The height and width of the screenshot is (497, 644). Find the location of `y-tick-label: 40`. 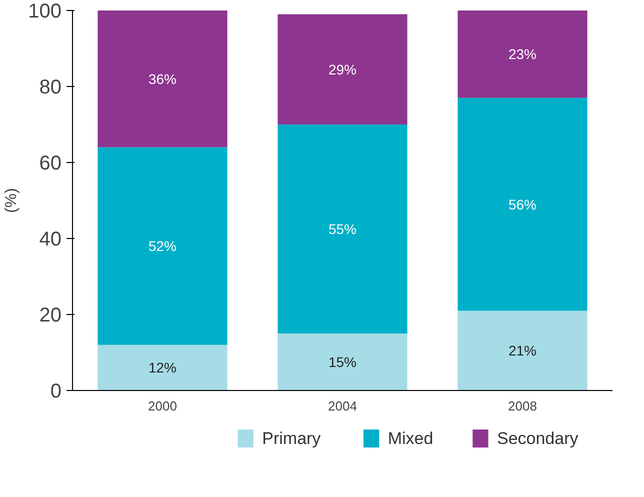

y-tick-label: 40 is located at coordinates (50, 239).